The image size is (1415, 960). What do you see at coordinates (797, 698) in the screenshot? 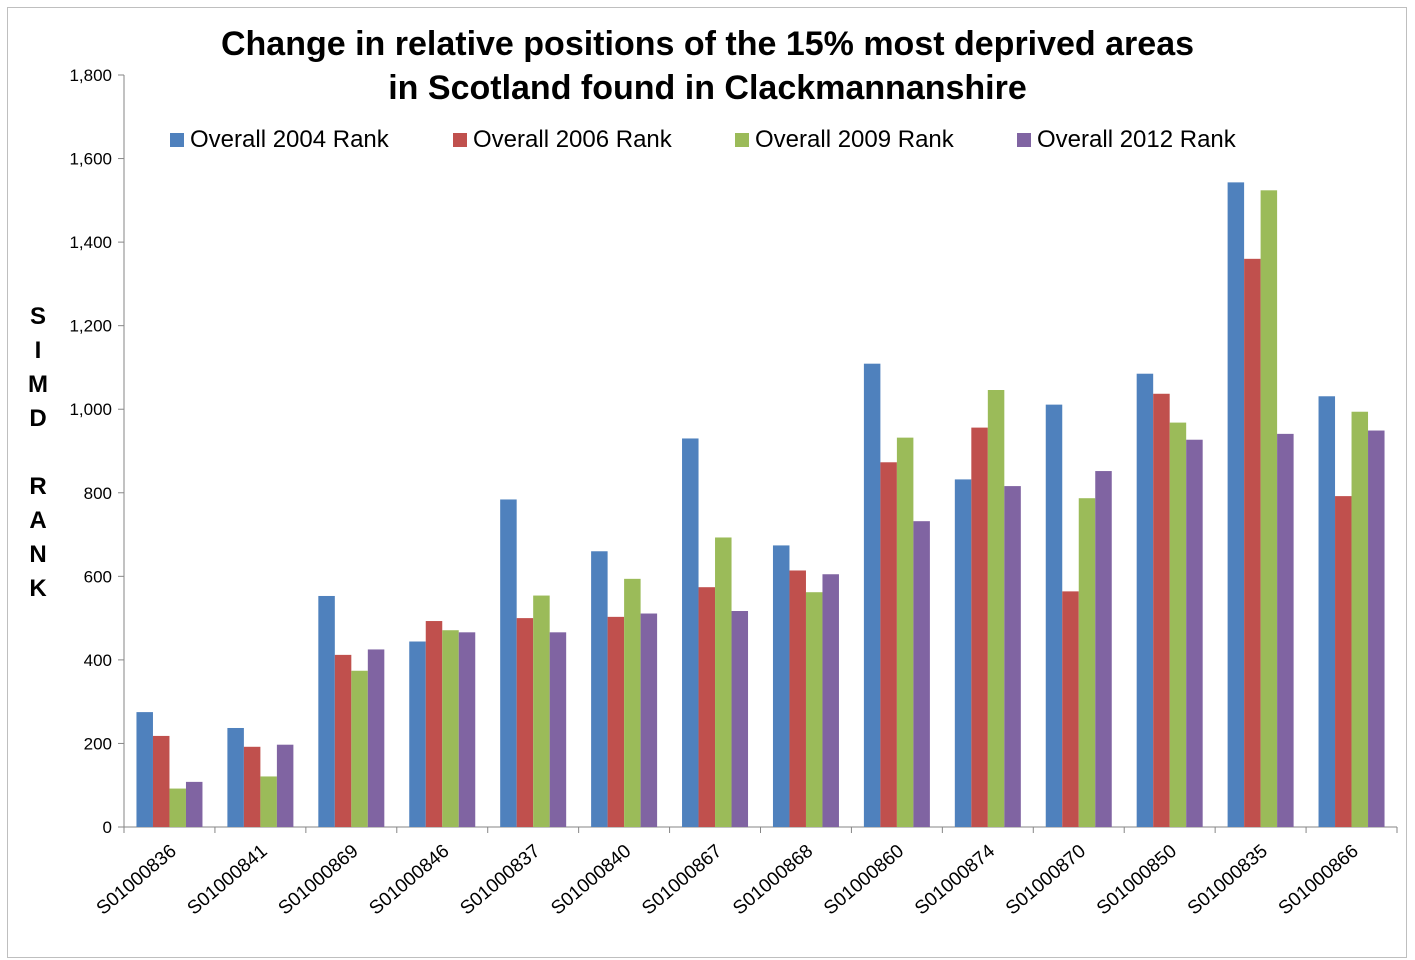
I see `bar-S01000868-overall-2006-rank` at bounding box center [797, 698].